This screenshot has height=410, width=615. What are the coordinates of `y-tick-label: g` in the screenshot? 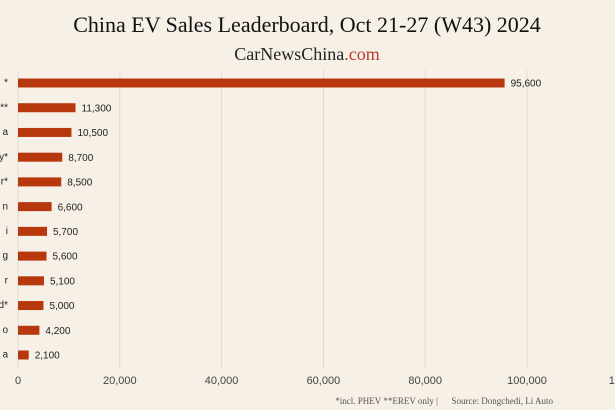 It's located at (5, 256).